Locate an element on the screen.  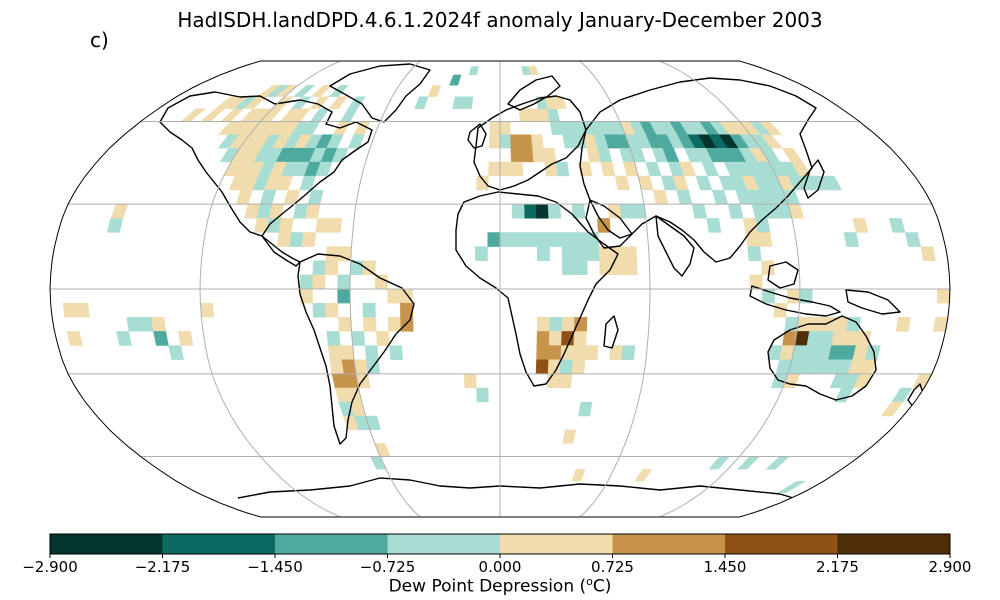
coastline-india is located at coordinates (675, 246).